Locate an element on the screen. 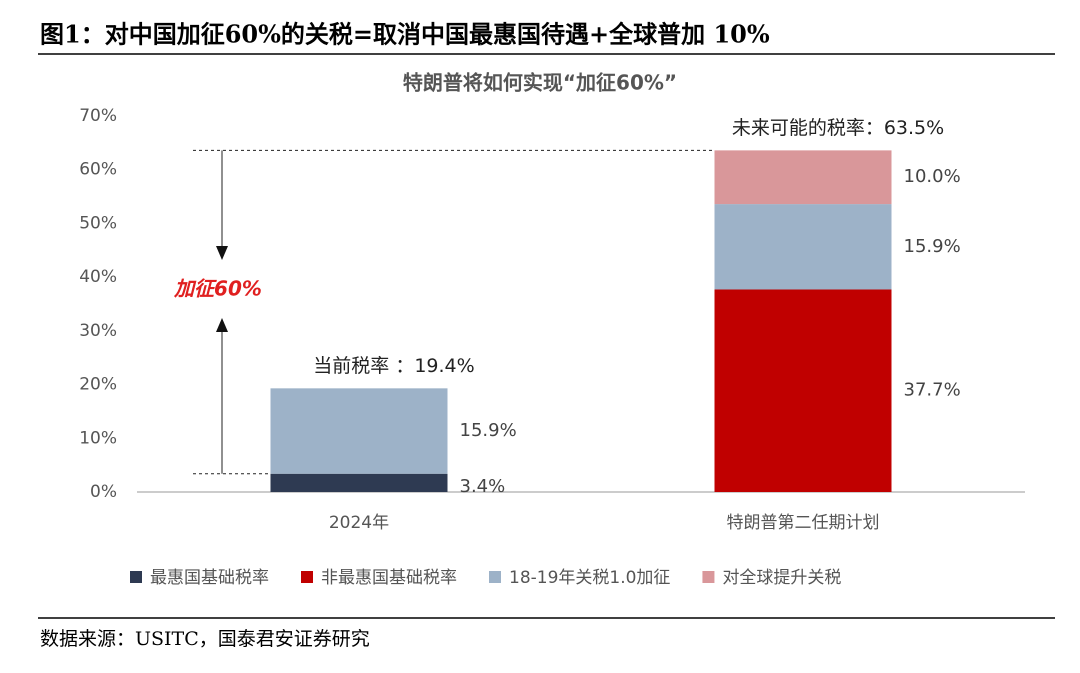 The height and width of the screenshot is (673, 1080). figure-title: 图1：对中国加征60%的关税=取消中国最惠国待遇+全球普加 10% is located at coordinates (405, 34).